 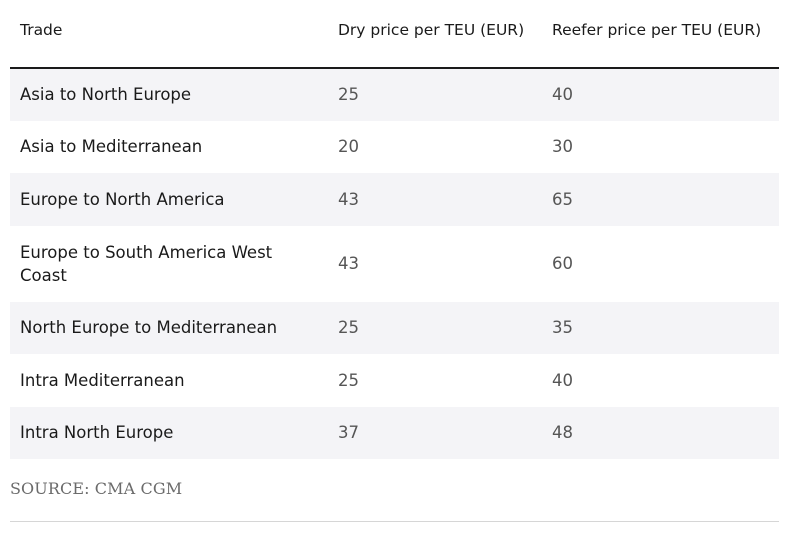 I want to click on dry-price-cell: 37, so click(x=348, y=433).